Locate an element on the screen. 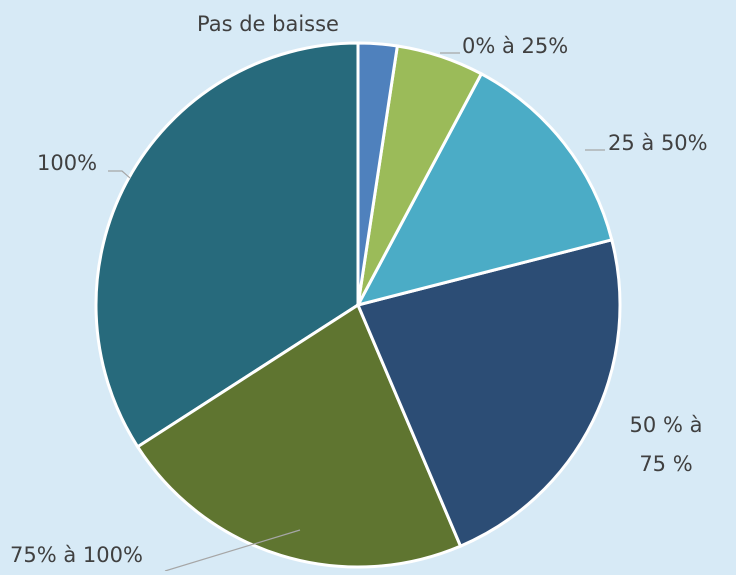 The width and height of the screenshot is (736, 575). slice-label: 0% à 25% is located at coordinates (515, 46).